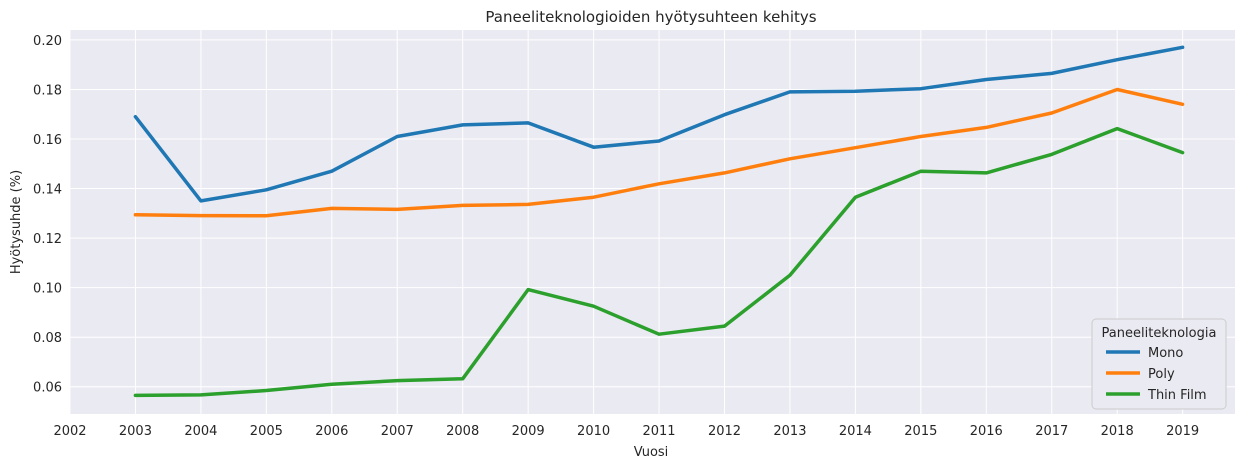 This screenshot has height=468, width=1242. What do you see at coordinates (47, 388) in the screenshot?
I see `y-tick-label: 0.06` at bounding box center [47, 388].